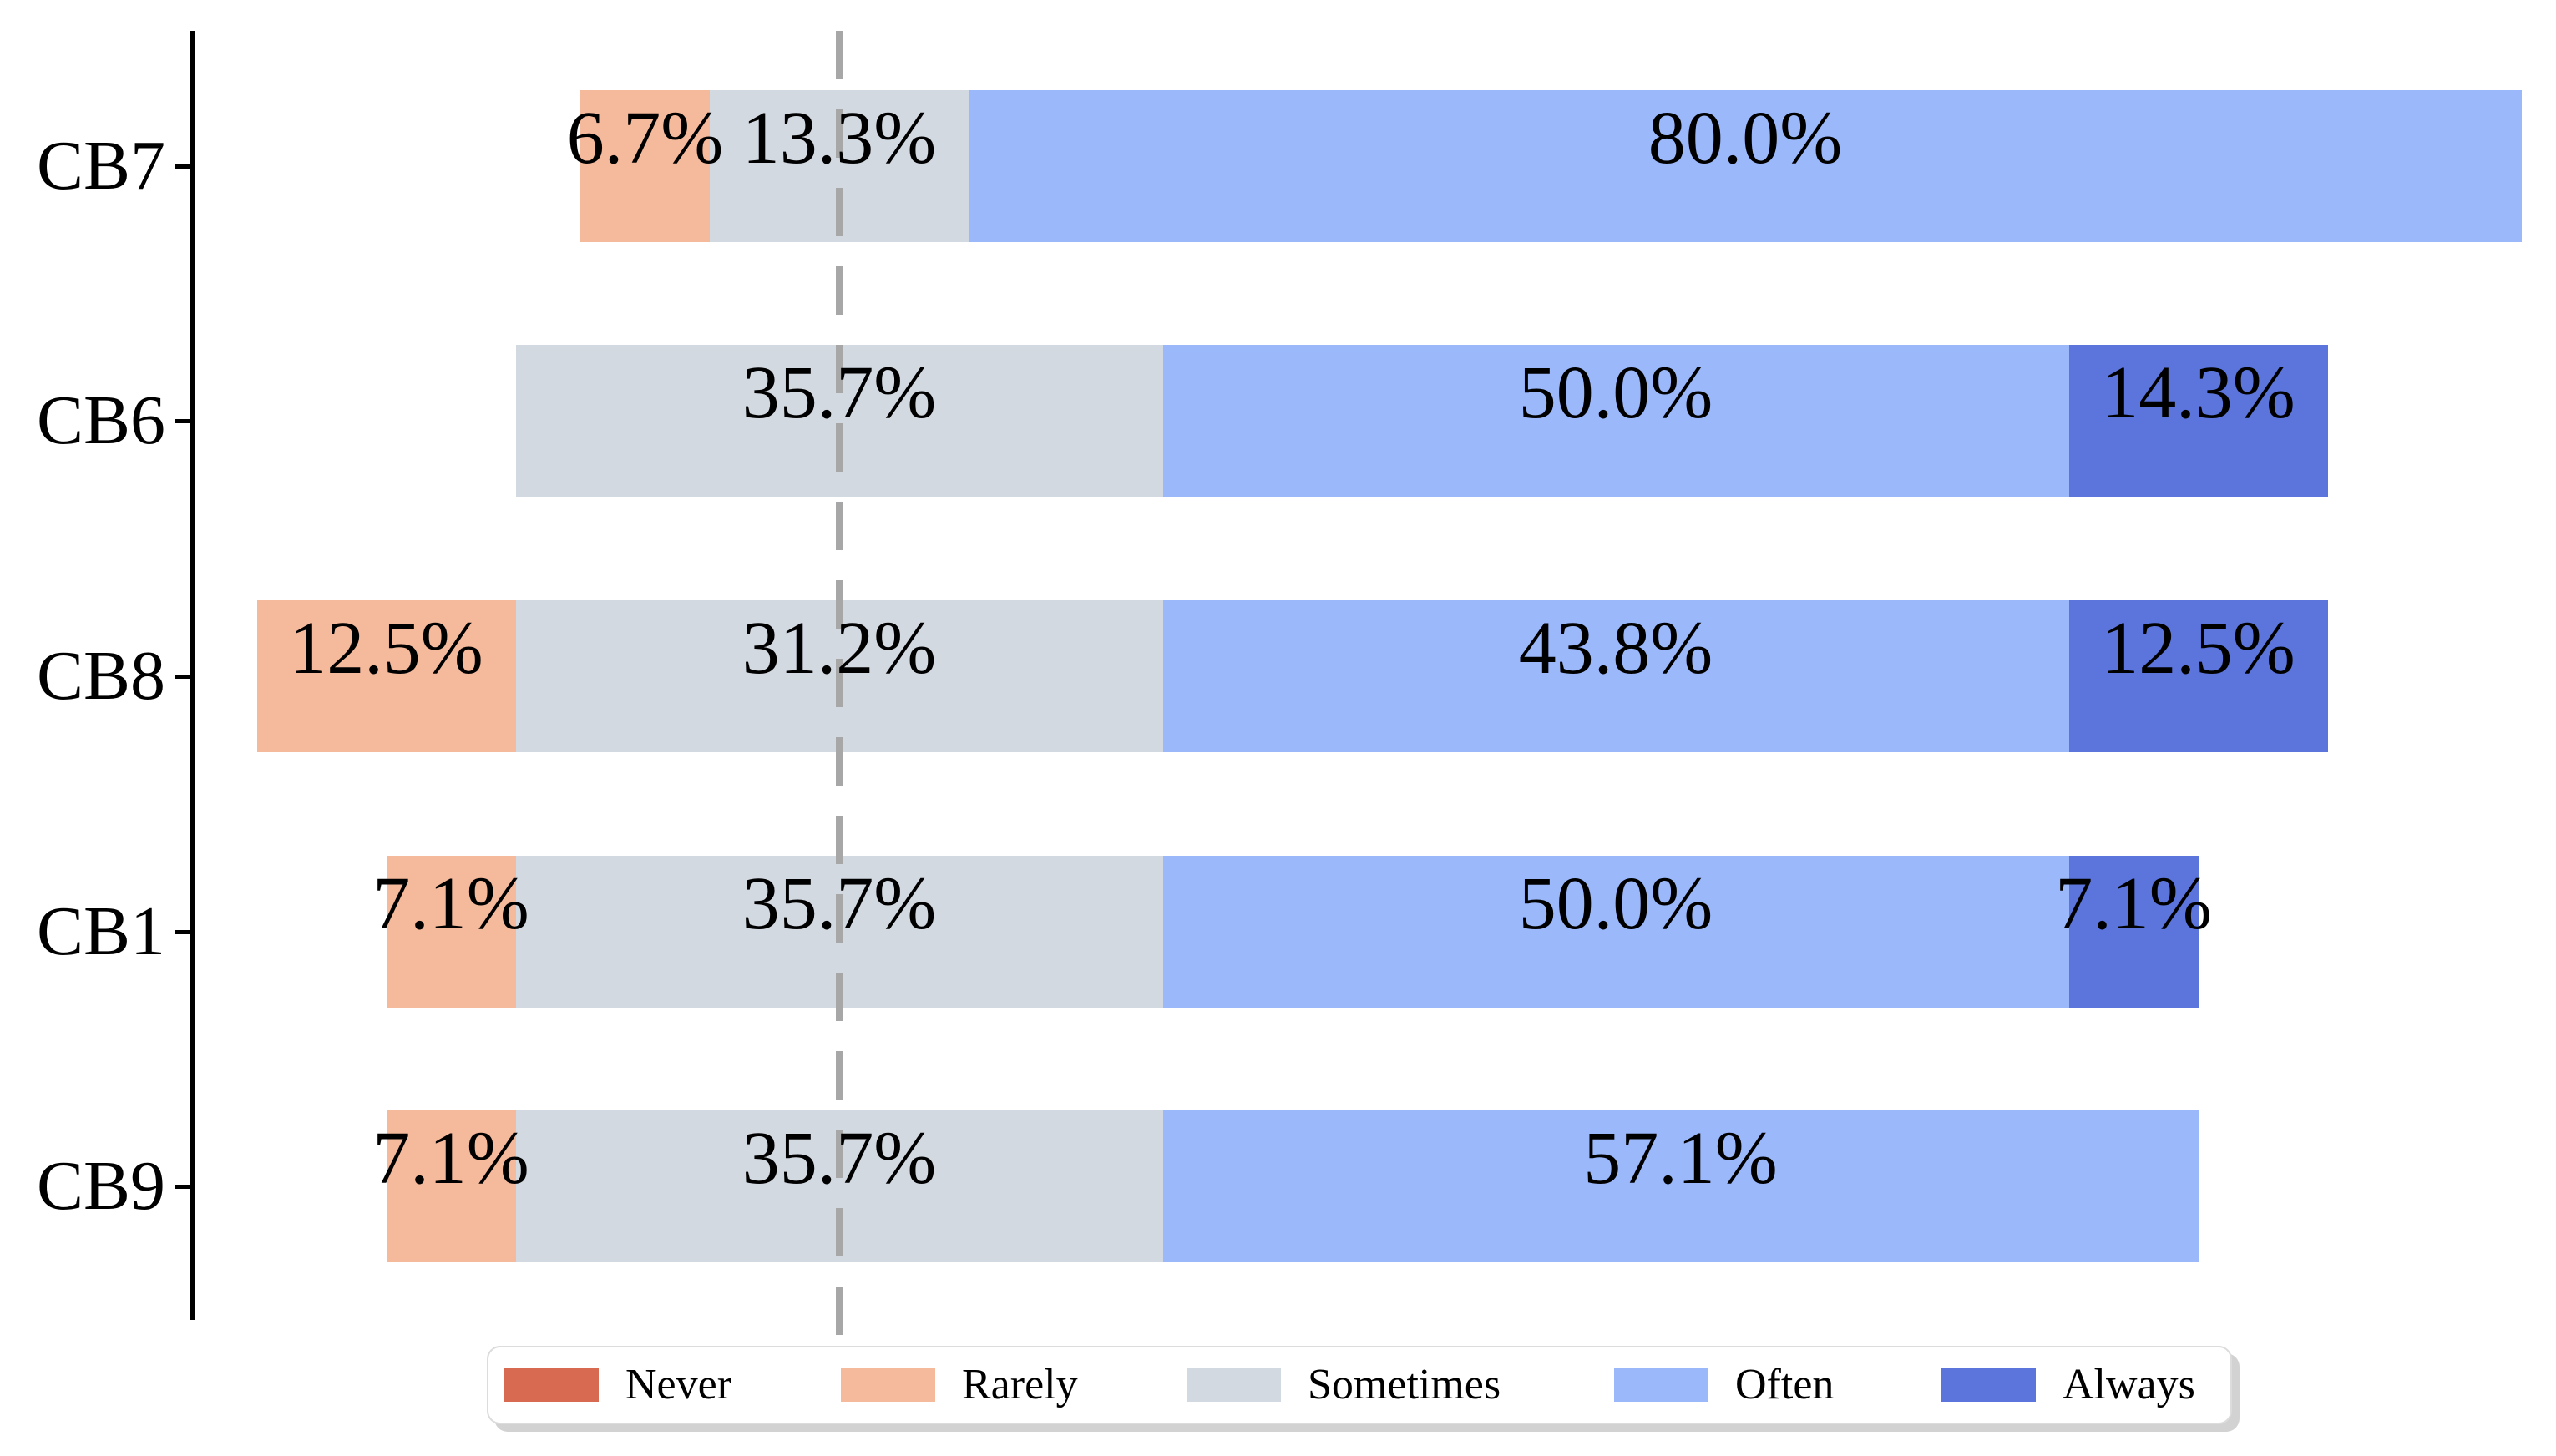  What do you see at coordinates (645, 137) in the screenshot?
I see `segment-value-label-cb7-rarely: 6.7%` at bounding box center [645, 137].